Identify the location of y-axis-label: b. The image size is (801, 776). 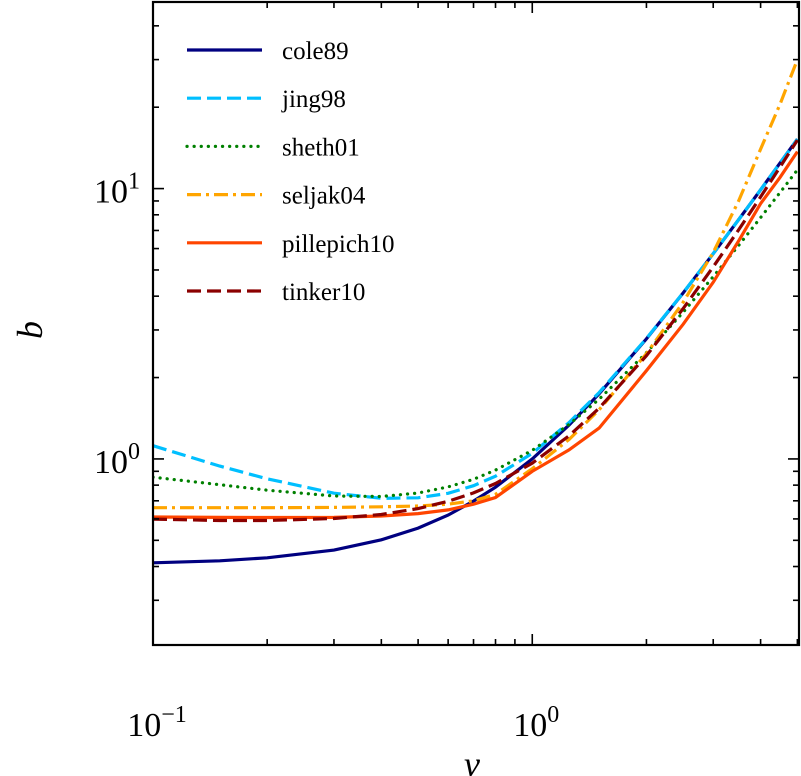
(30, 330).